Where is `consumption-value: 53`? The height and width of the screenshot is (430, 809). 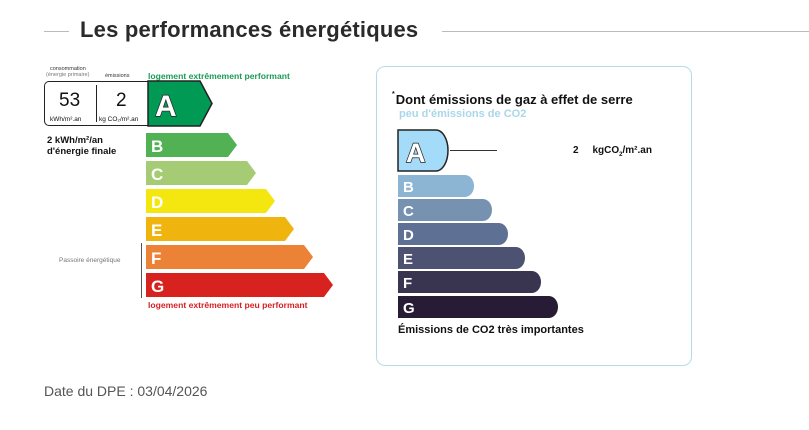
consumption-value: 53 is located at coordinates (70, 100).